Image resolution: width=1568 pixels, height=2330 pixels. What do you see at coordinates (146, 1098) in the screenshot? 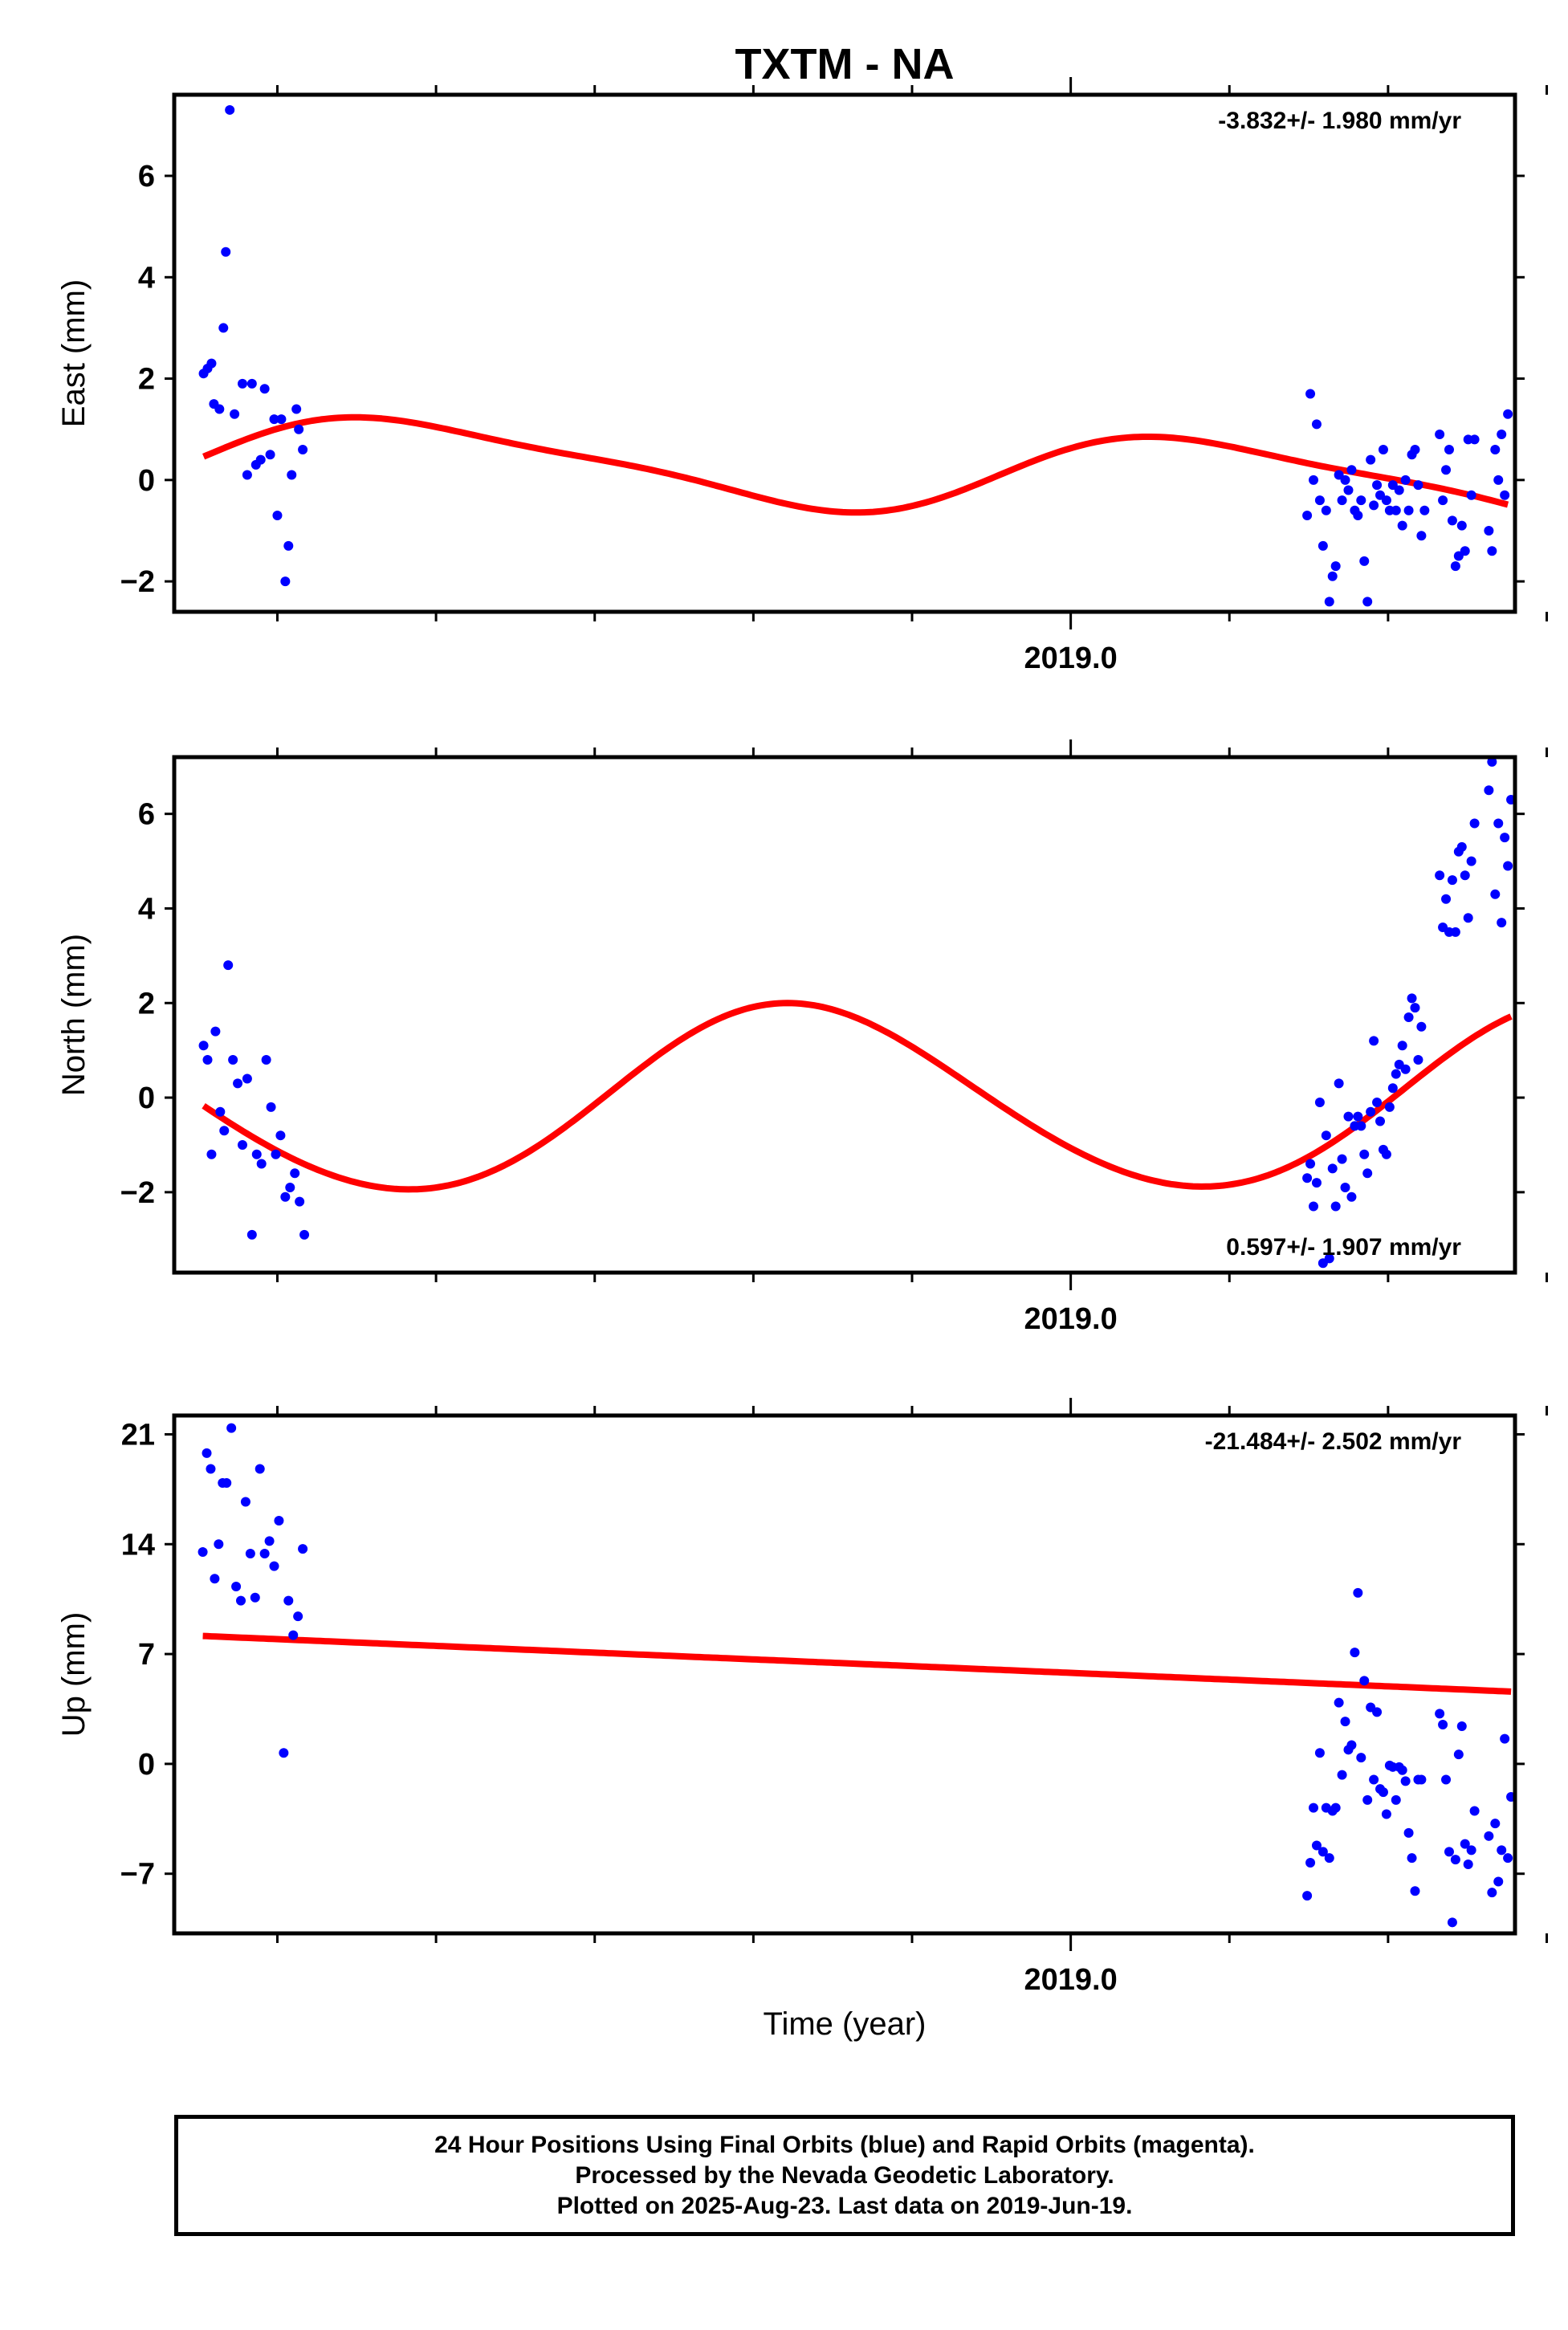
I see `y-tick-label: 0` at bounding box center [146, 1098].